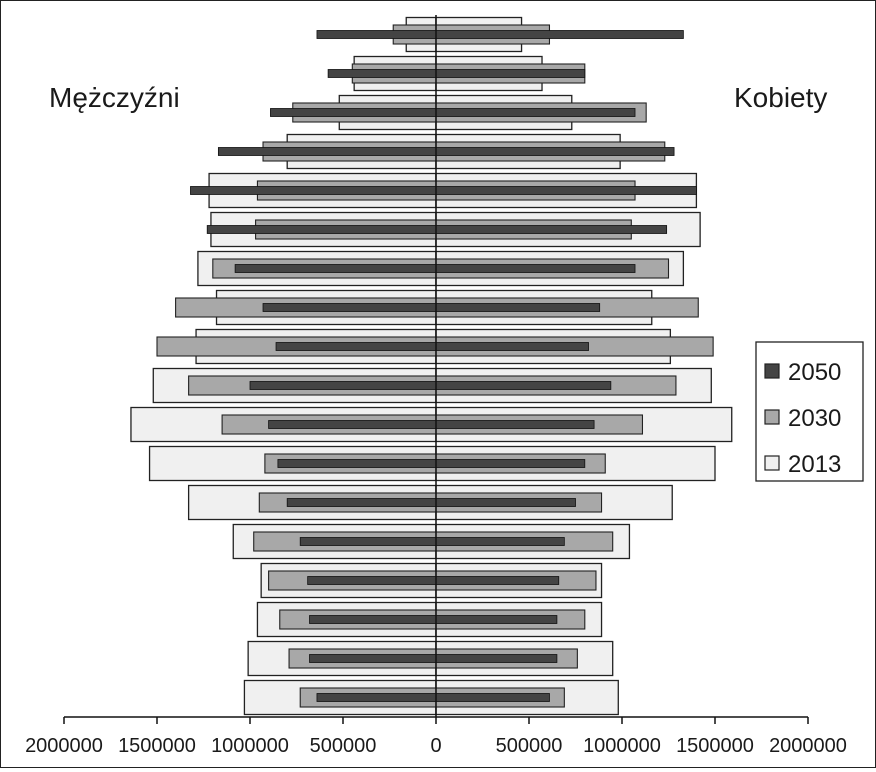  Describe the element at coordinates (772, 417) in the screenshot. I see `legend-swatch-2030` at that location.